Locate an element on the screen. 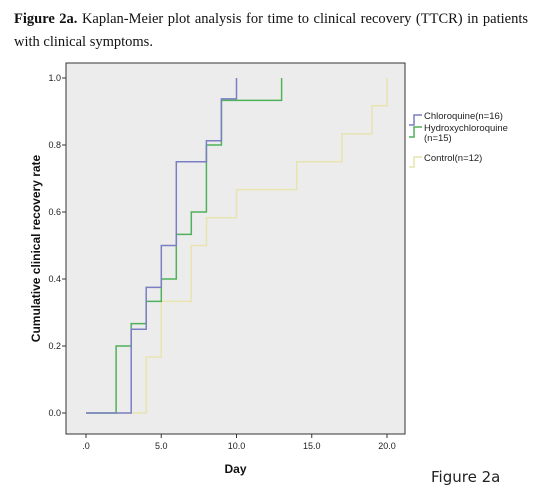  y-tick-label: 0.6 is located at coordinates (54, 212).